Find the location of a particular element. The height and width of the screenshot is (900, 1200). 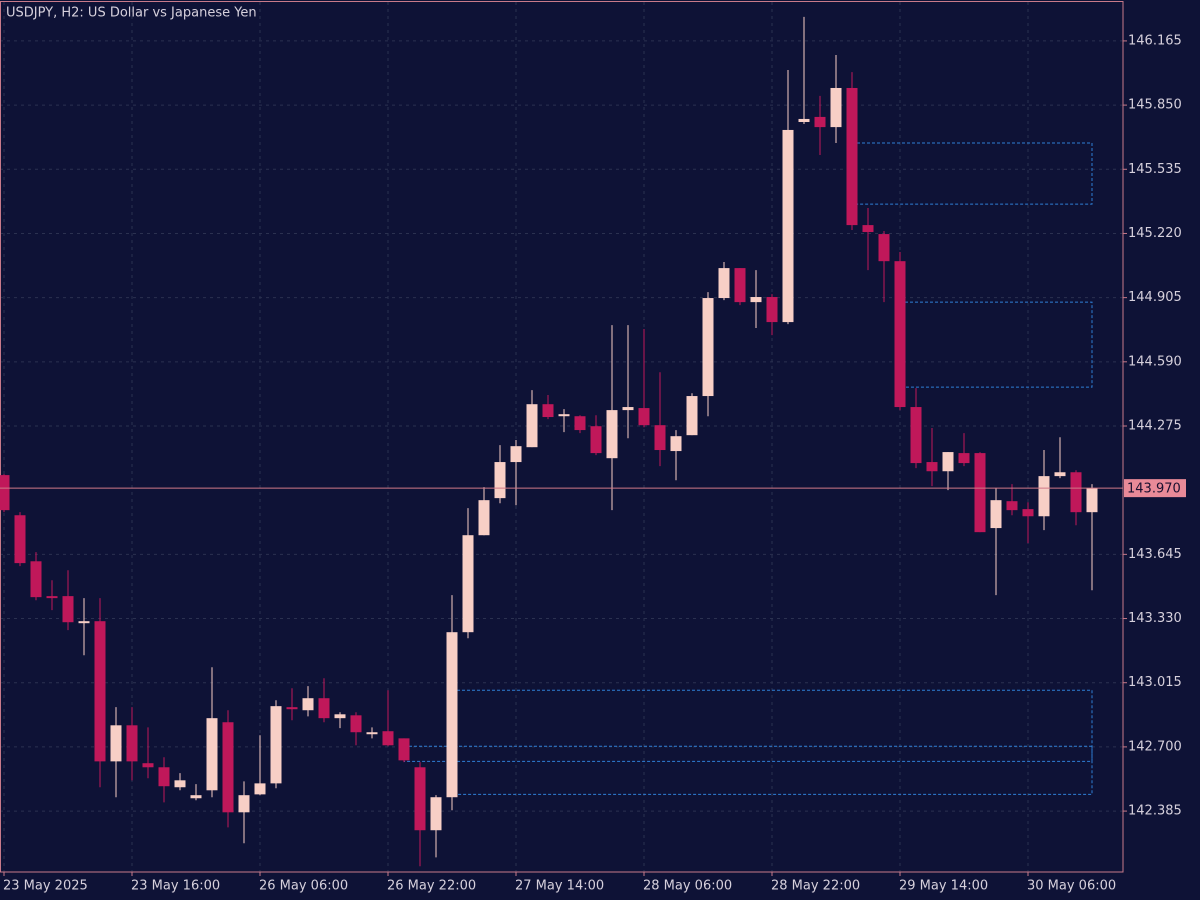

y-tick-label: 145.220 is located at coordinates (1155, 233).